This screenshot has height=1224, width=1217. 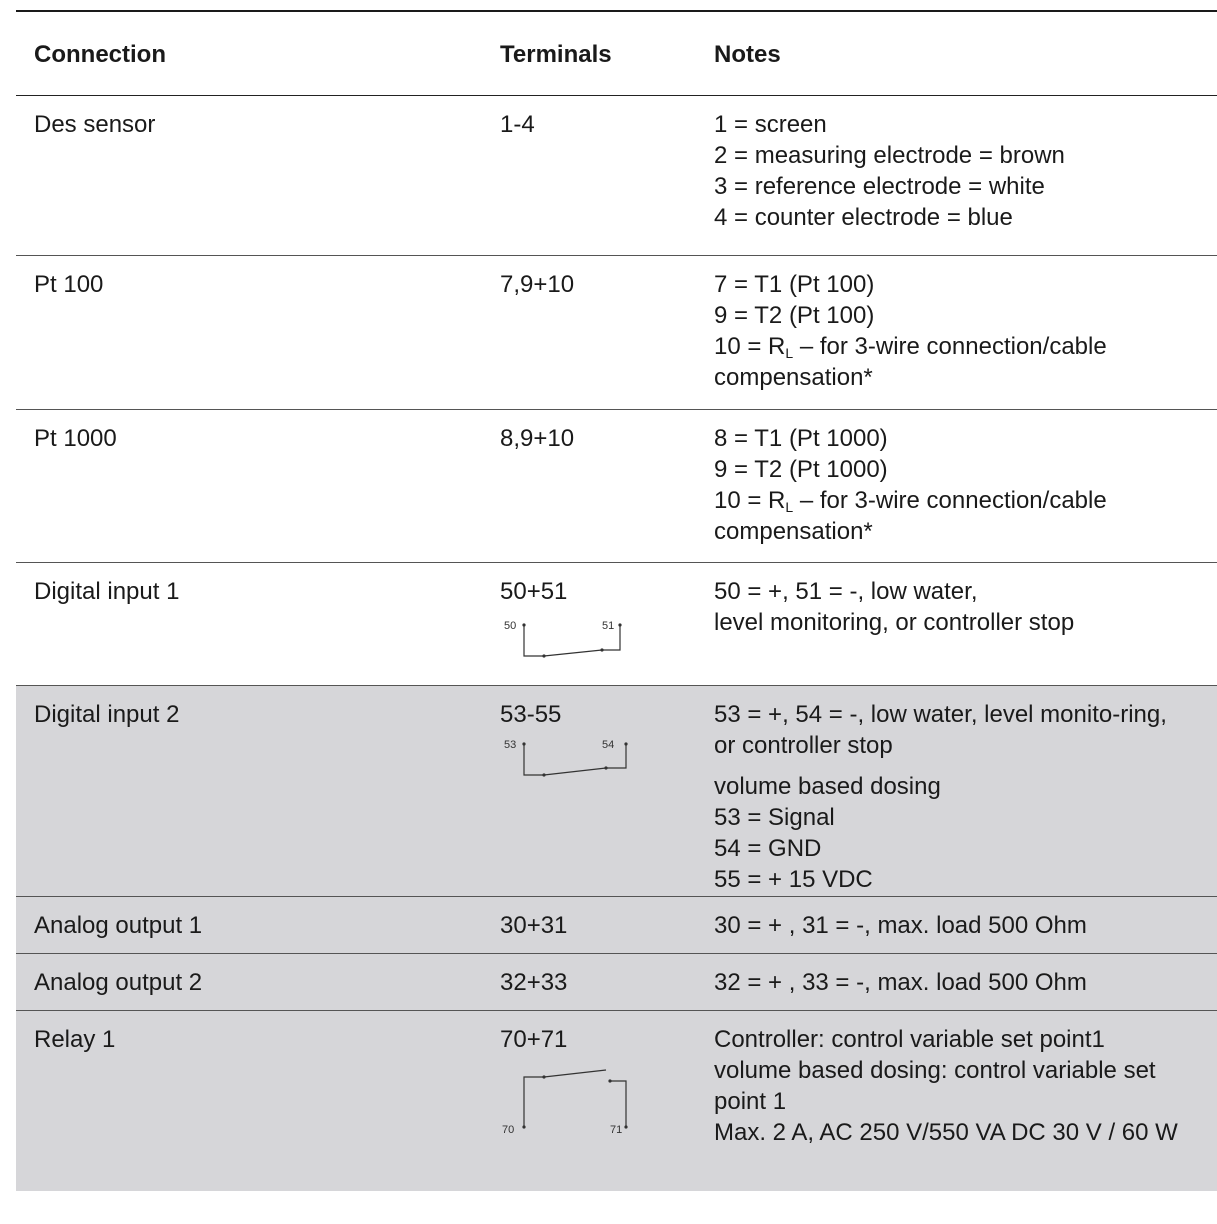 I want to click on table-header-row: Connection Terminals Notes, so click(x=616, y=54).